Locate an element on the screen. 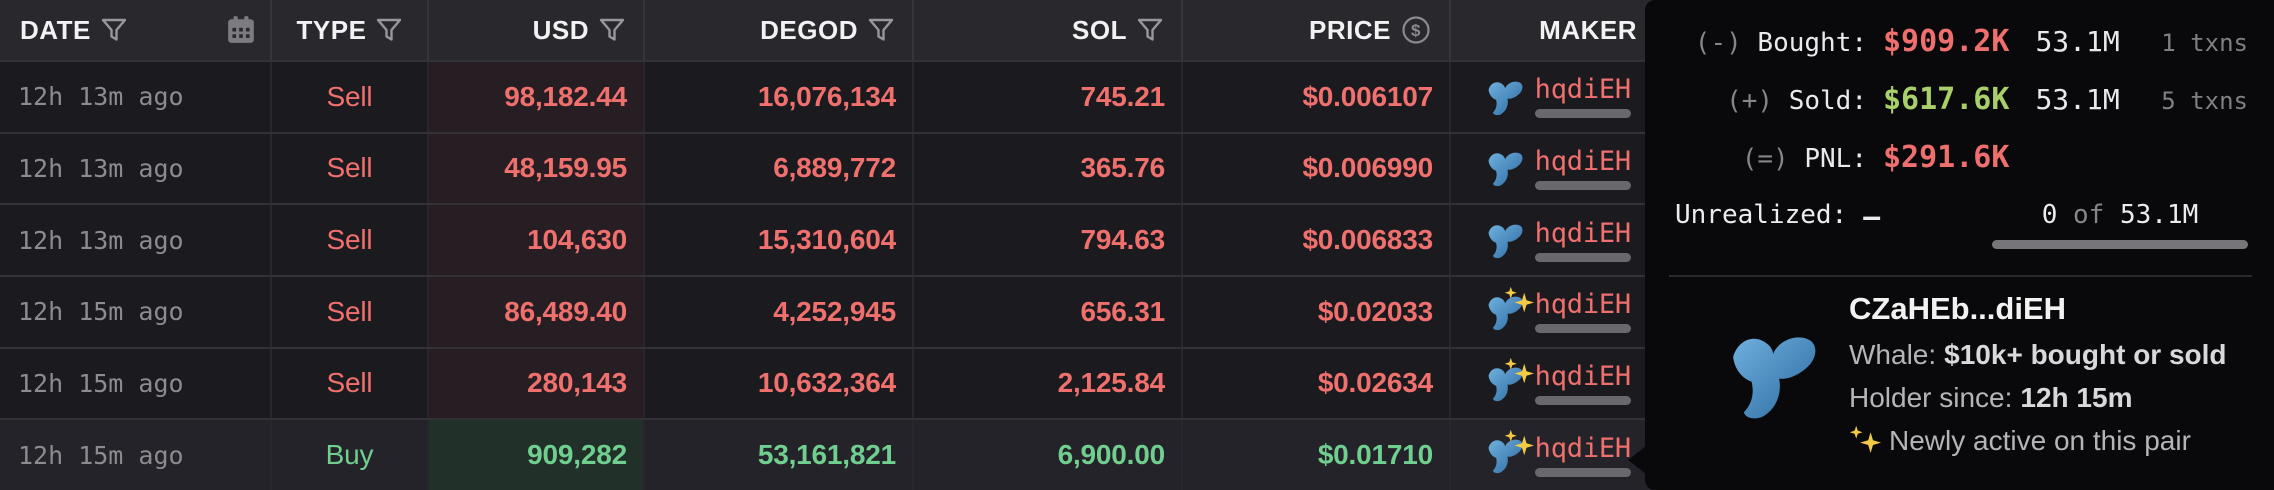 This screenshot has height=490, width=2274. trade-usd: 98,182.44 is located at coordinates (537, 97).